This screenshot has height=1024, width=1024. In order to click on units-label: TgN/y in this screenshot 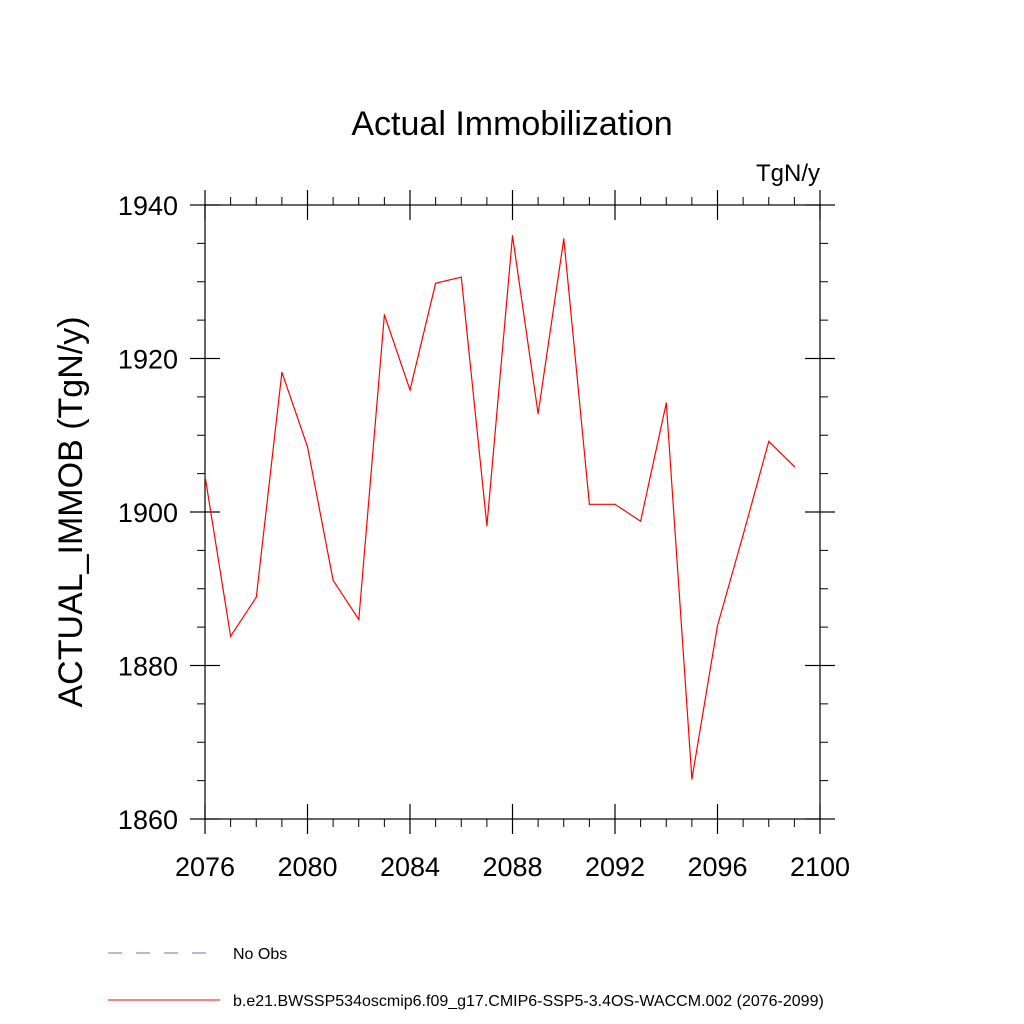, I will do `click(788, 173)`.